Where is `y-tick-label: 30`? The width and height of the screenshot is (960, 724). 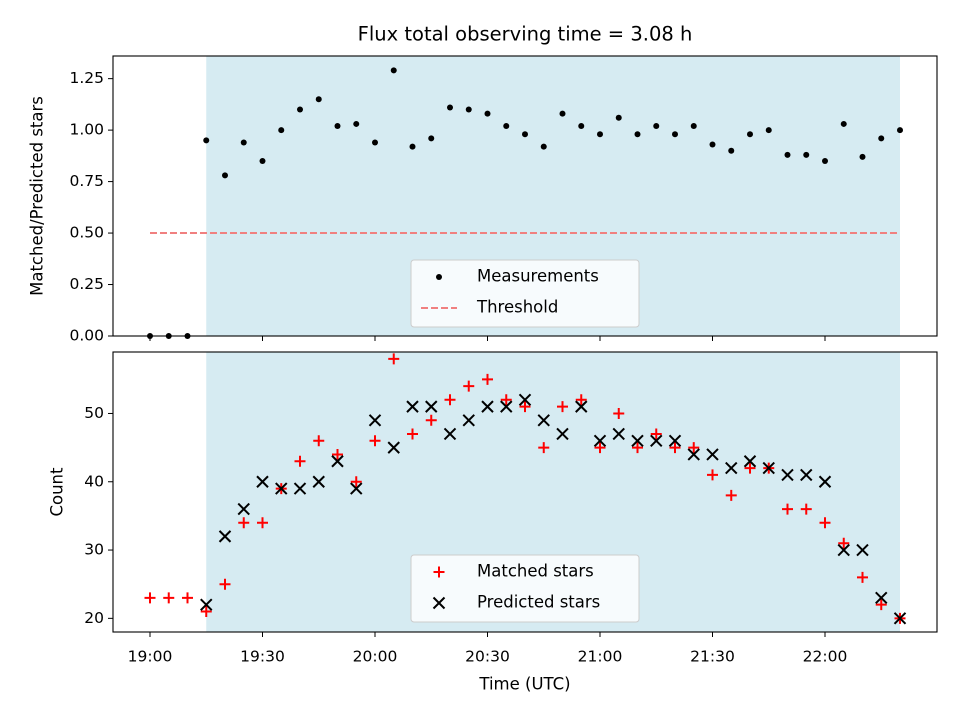
y-tick-label: 30 is located at coordinates (94, 550).